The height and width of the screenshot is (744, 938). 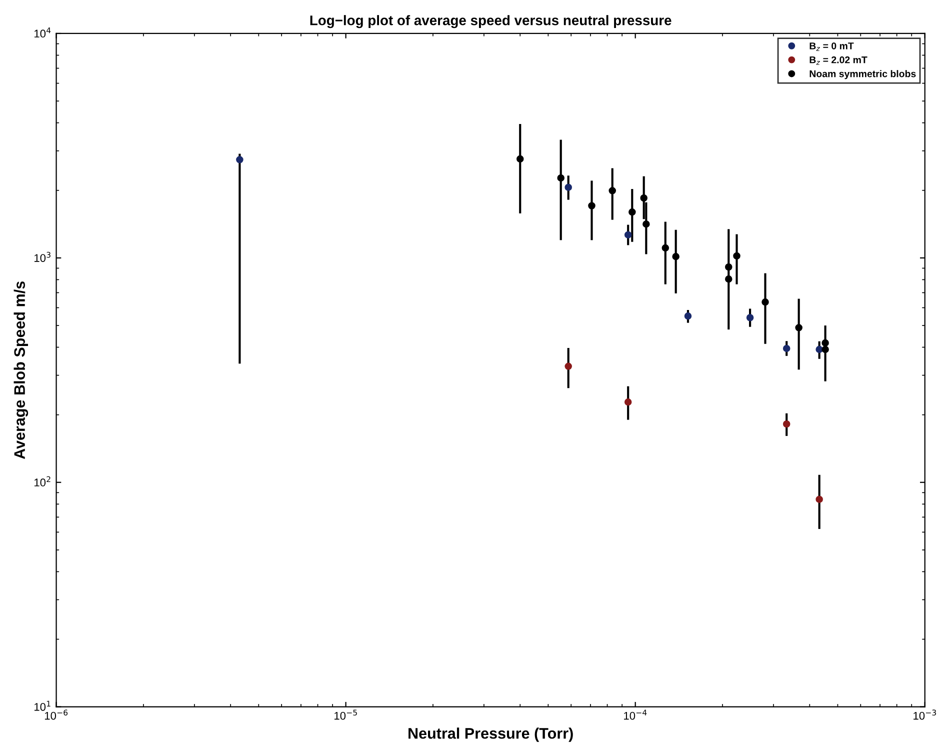 What do you see at coordinates (21, 370) in the screenshot?
I see `y-axis-title: Average Blob Speed m/s` at bounding box center [21, 370].